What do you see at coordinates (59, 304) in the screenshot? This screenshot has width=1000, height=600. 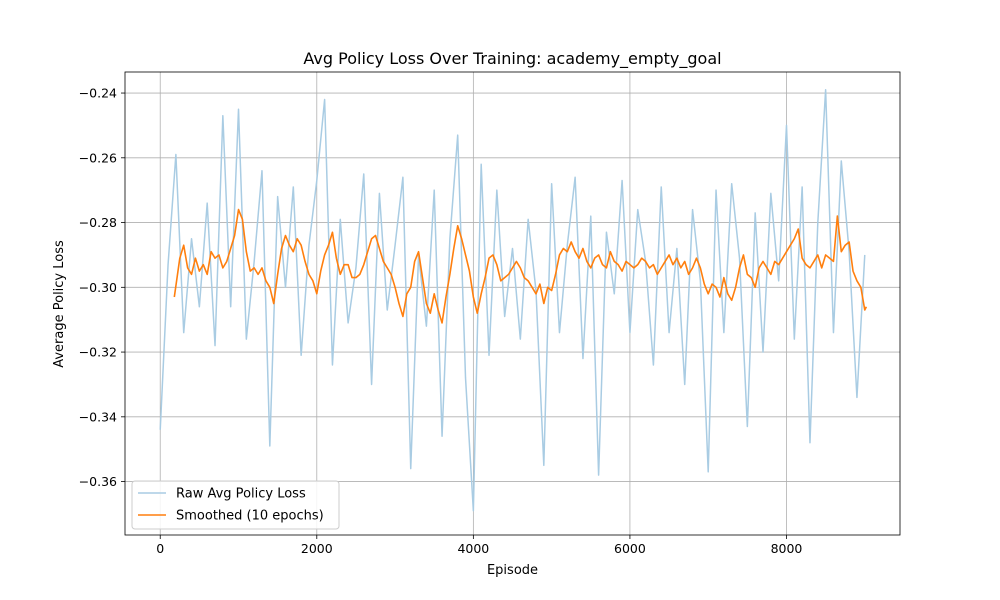 I see `y-axis-label: Average Policy Loss` at bounding box center [59, 304].